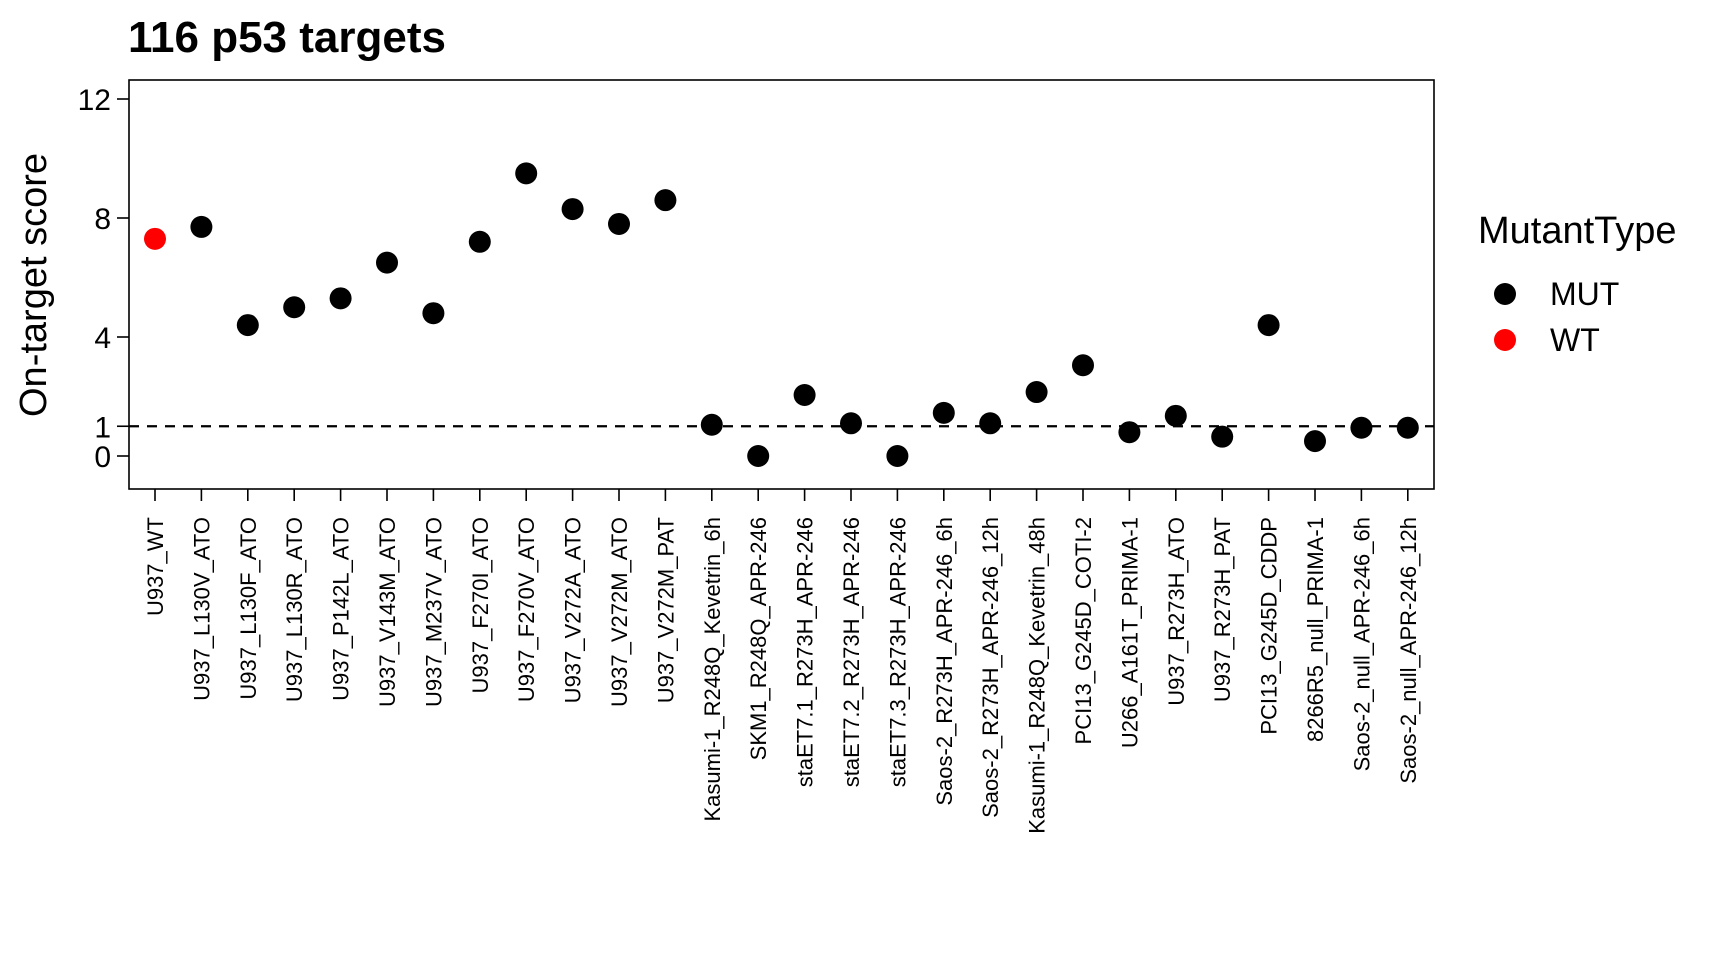  Describe the element at coordinates (248, 608) in the screenshot. I see `x-tick-label: U937_L130F_ATO` at that location.